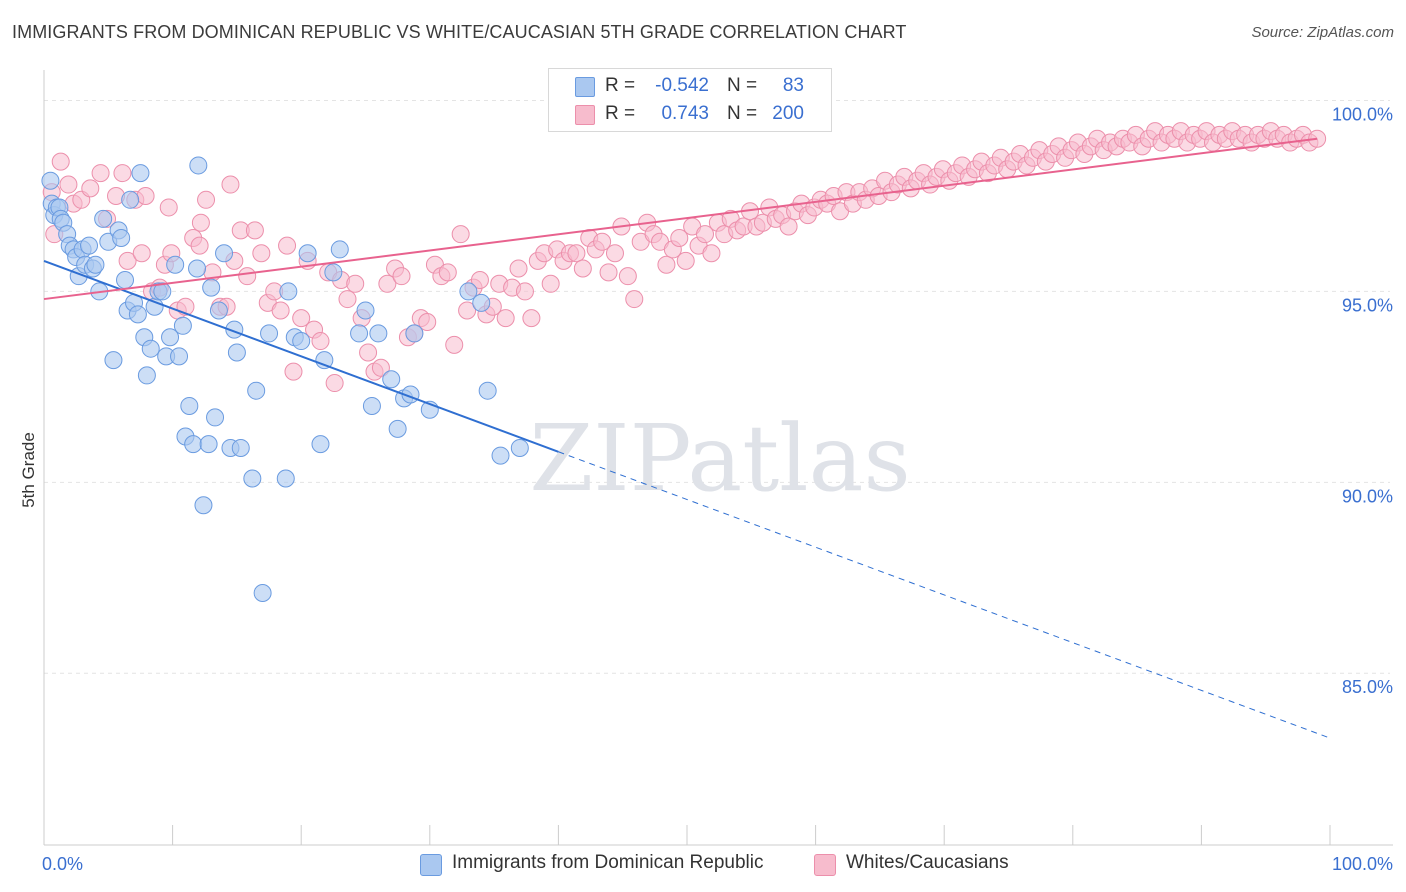 This screenshot has width=1406, height=892. Describe the element at coordinates (690, 86) in the screenshot. I see `legend-row-dominican: R = -0.542 N = 83` at that location.